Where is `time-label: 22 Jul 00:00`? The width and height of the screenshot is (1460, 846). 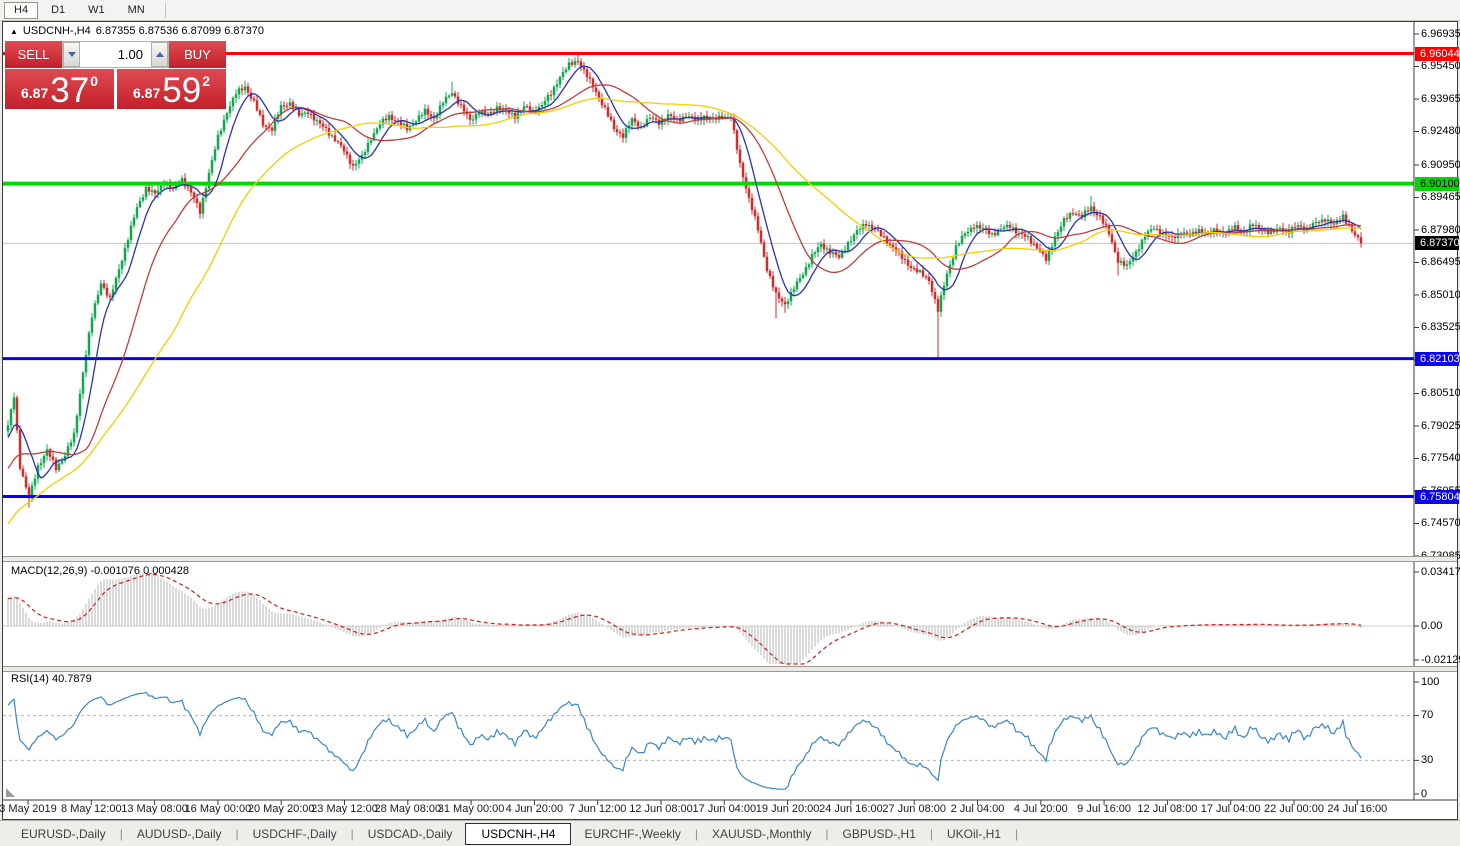
time-label: 22 Jul 00:00 is located at coordinates (1294, 809).